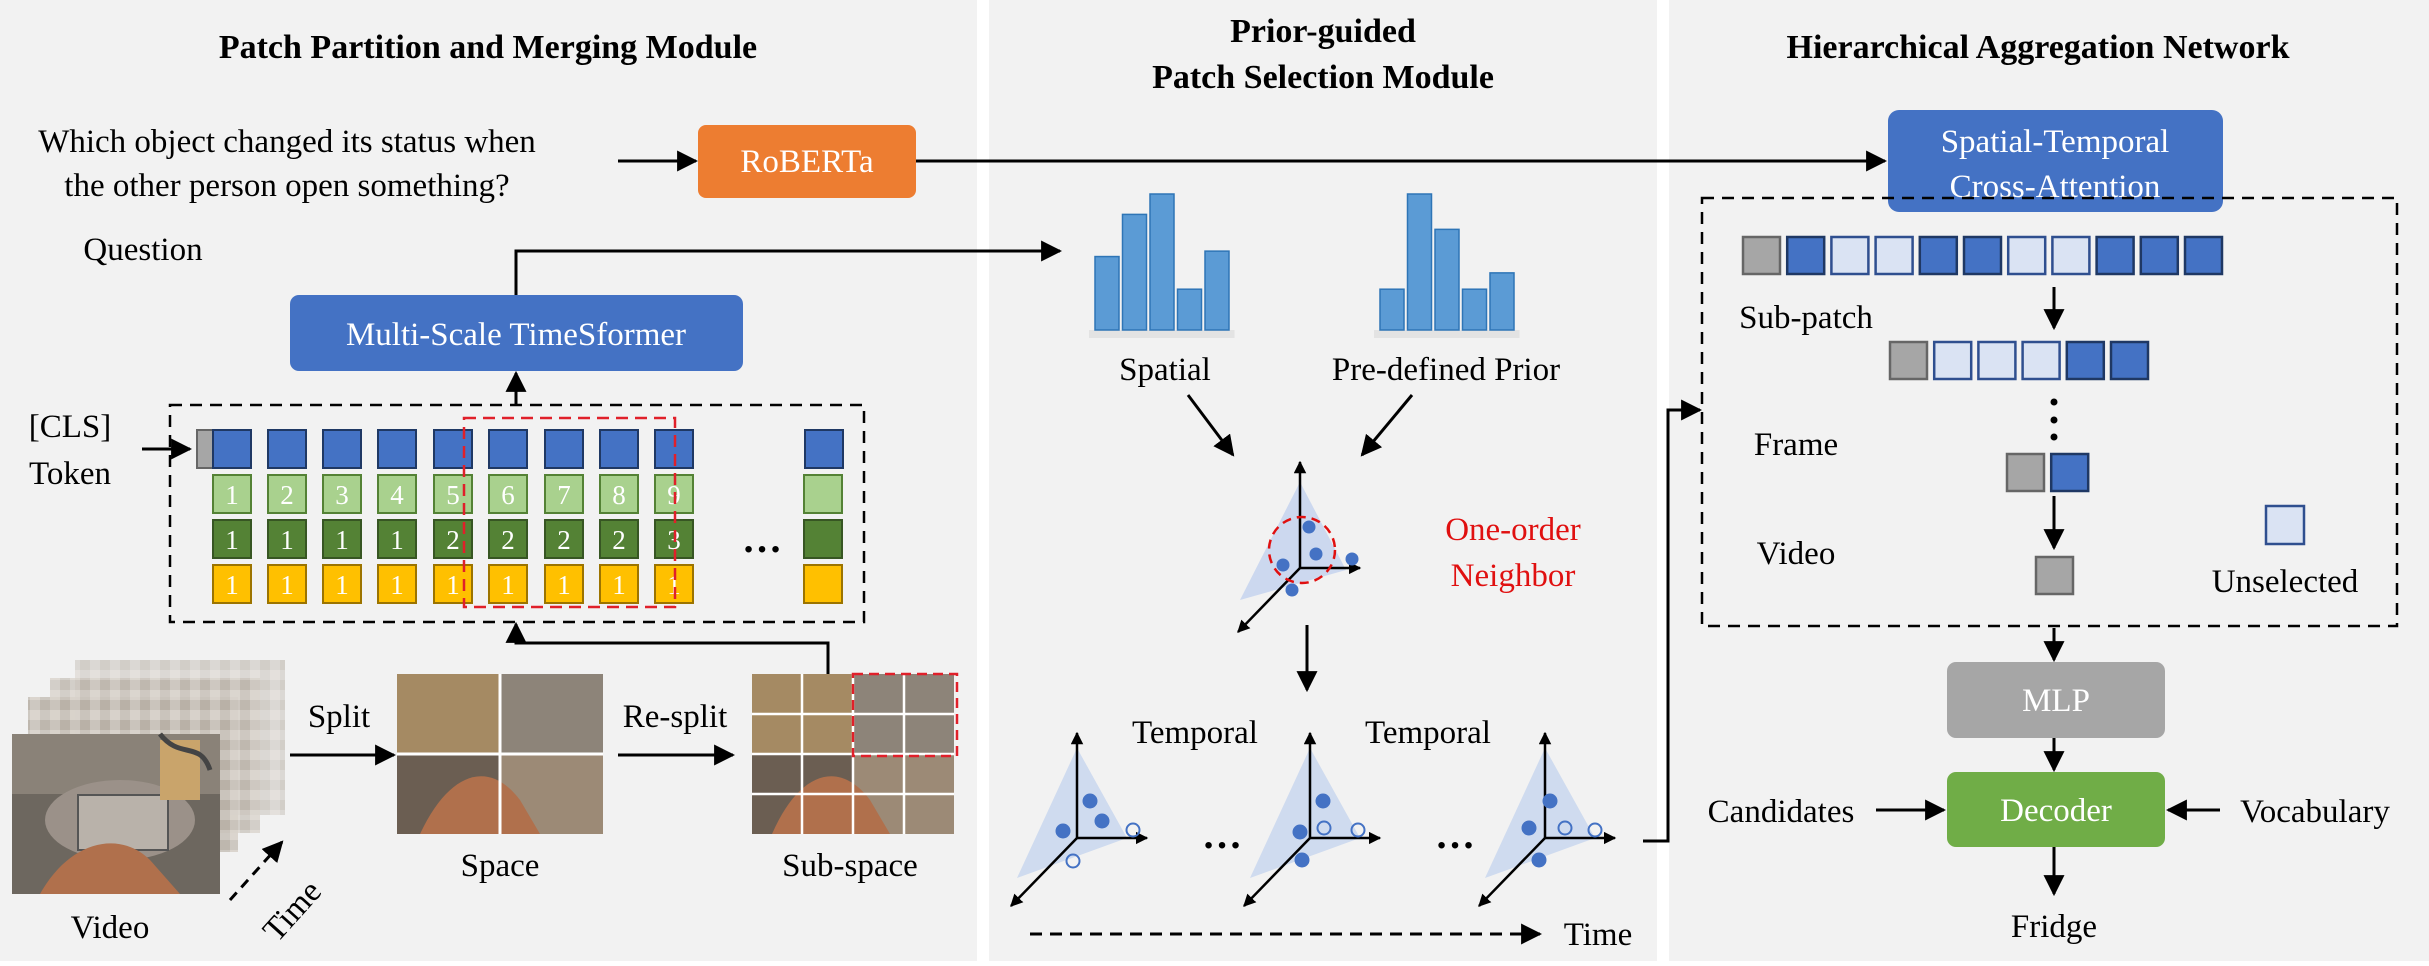 The width and height of the screenshot is (2429, 966). I want to click on subspace-highlight-box, so click(905, 715).